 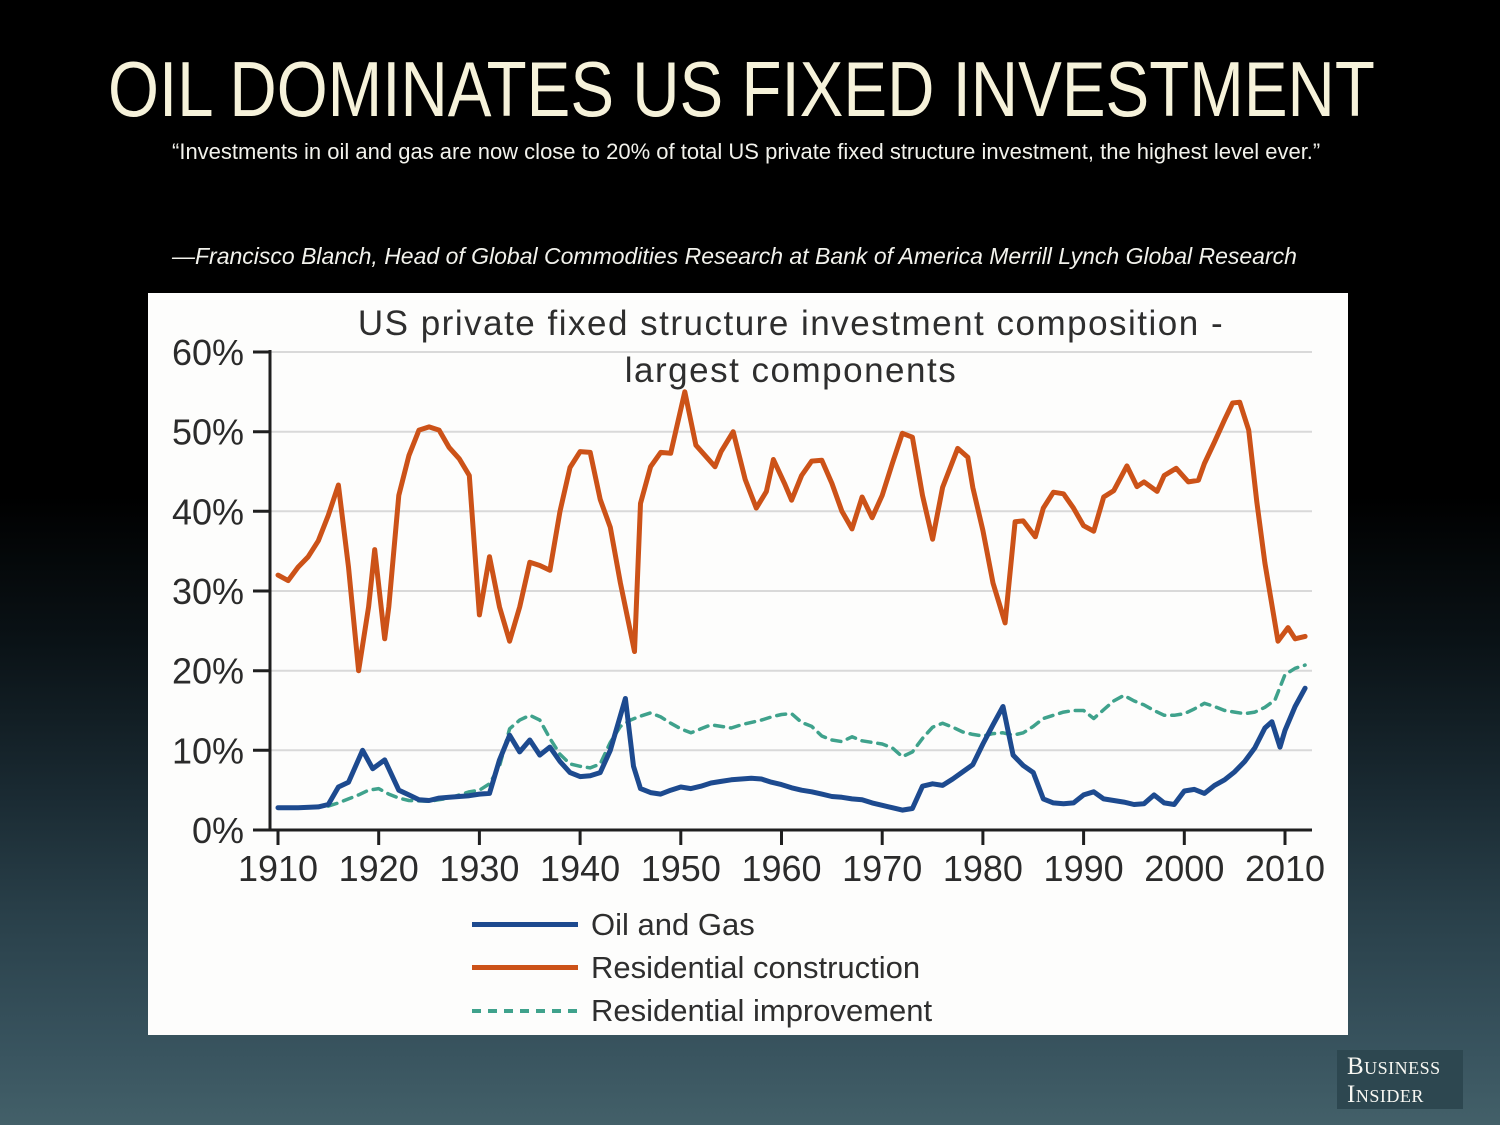 What do you see at coordinates (525, 967) in the screenshot?
I see `residential-construction-line-swatch-icon` at bounding box center [525, 967].